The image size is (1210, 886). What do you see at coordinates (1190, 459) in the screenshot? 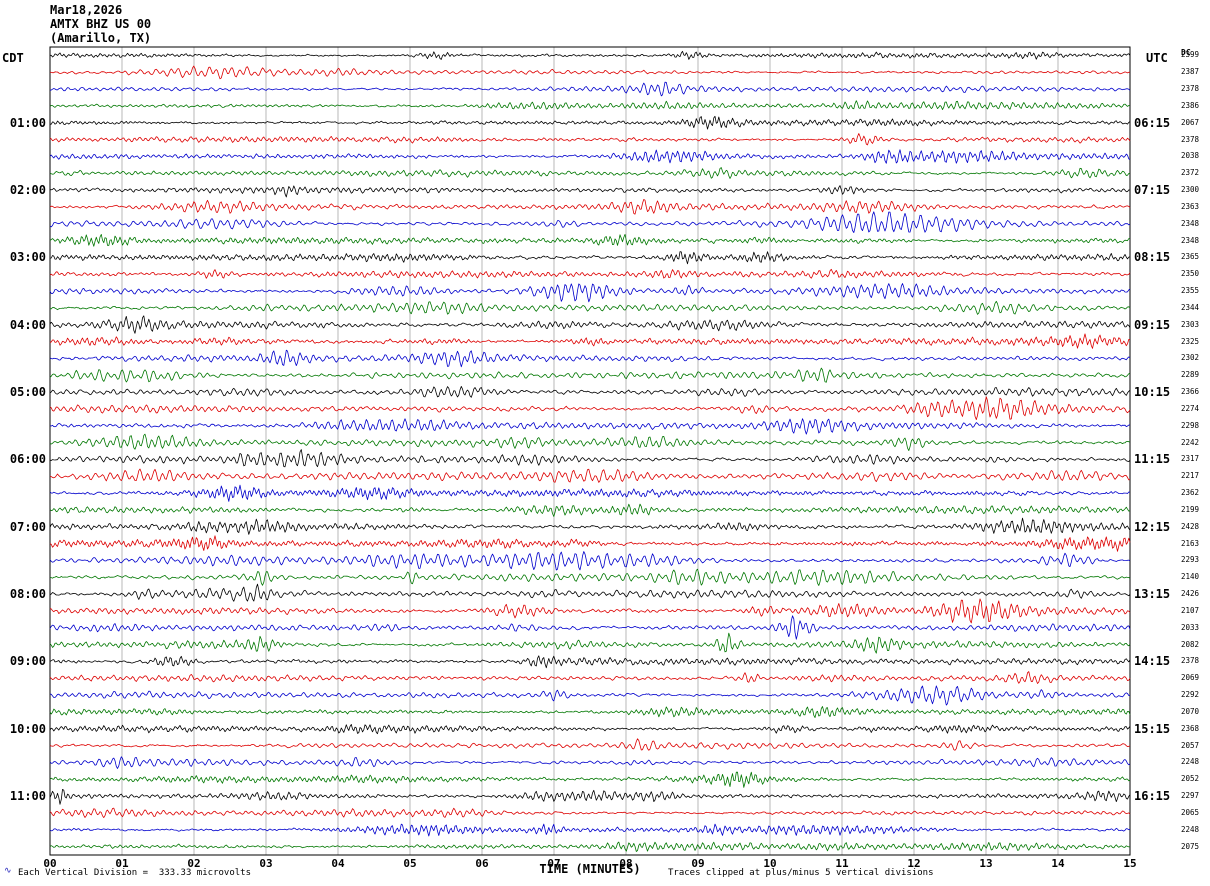
I see `row-dc-value: 2317` at bounding box center [1190, 459].